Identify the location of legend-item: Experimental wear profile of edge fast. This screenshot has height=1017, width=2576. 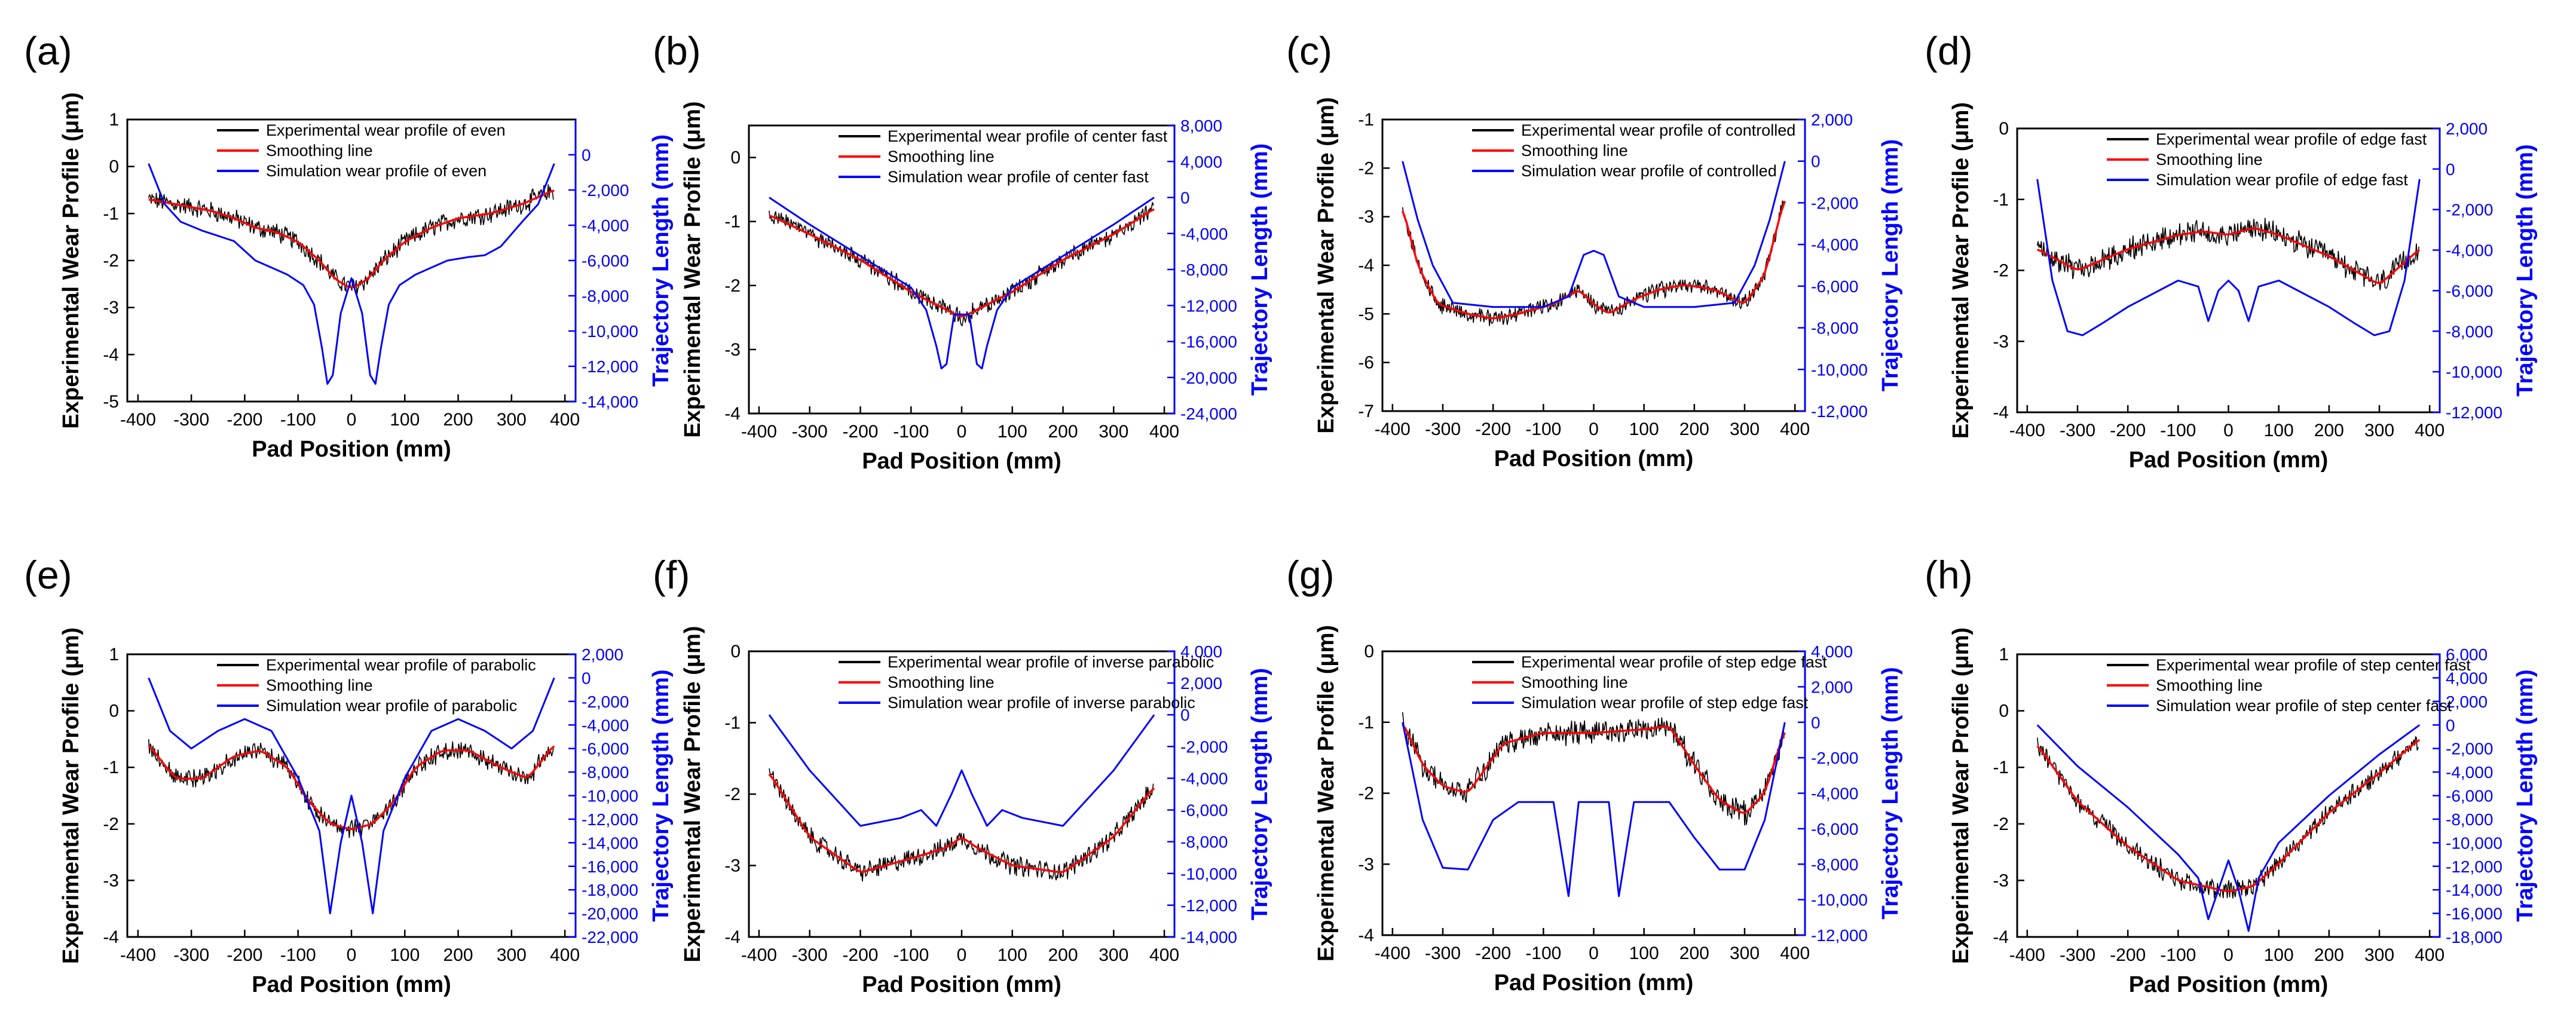
(2291, 139).